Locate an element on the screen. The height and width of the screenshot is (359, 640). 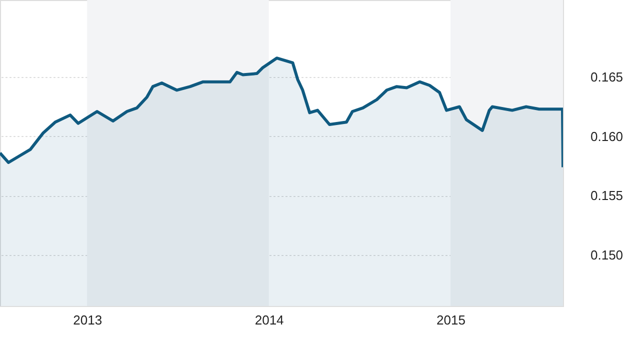
y-tick-label: 0.150 is located at coordinates (607, 255).